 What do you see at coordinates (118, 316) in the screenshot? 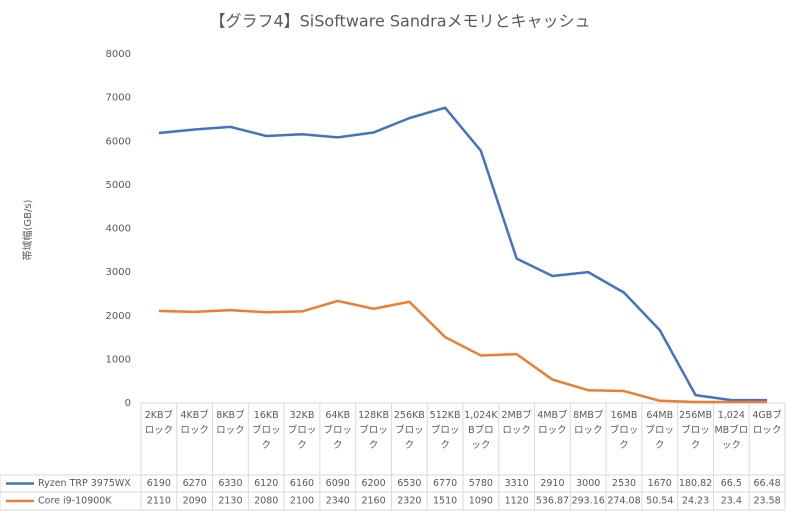
I see `y-tick-label: 2000` at bounding box center [118, 316].